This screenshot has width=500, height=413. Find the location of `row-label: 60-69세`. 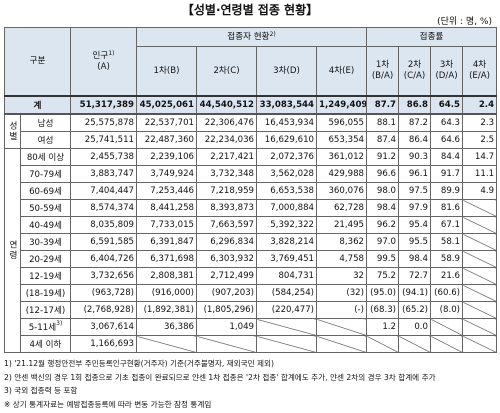

row-label: 60-69세 is located at coordinates (45, 191).